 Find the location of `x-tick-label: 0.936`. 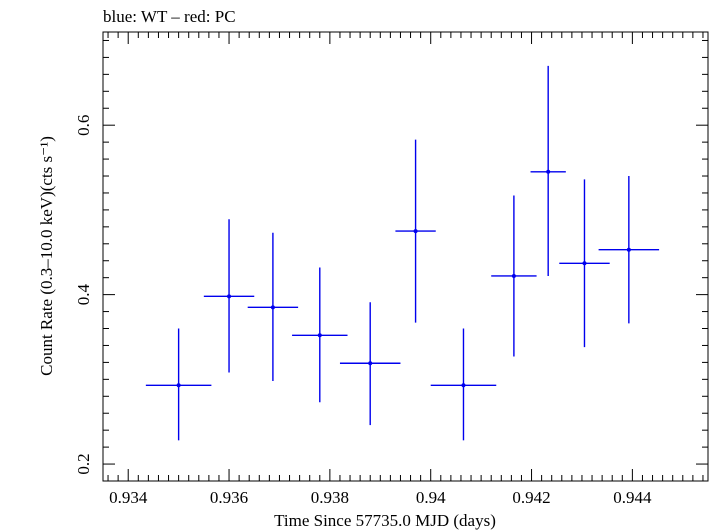

x-tick-label: 0.936 is located at coordinates (229, 497).